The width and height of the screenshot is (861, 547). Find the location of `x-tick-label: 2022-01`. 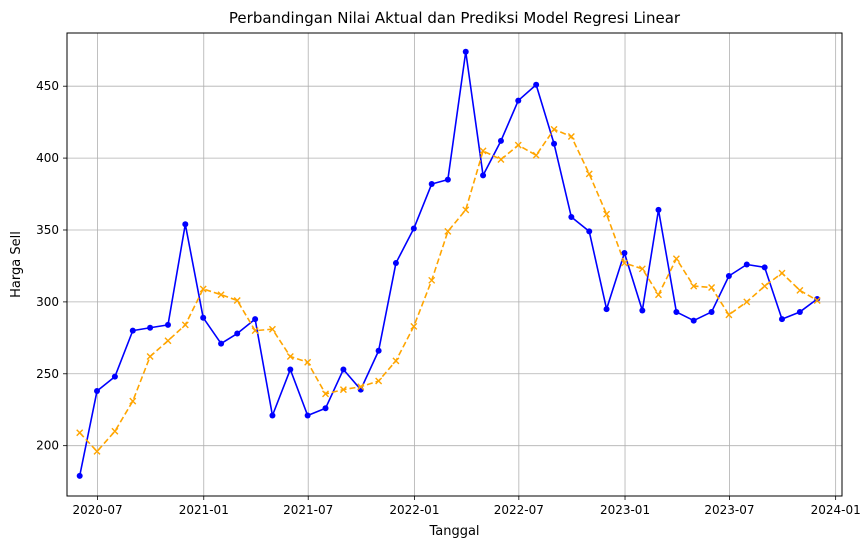

x-tick-label: 2022-01 is located at coordinates (414, 510).